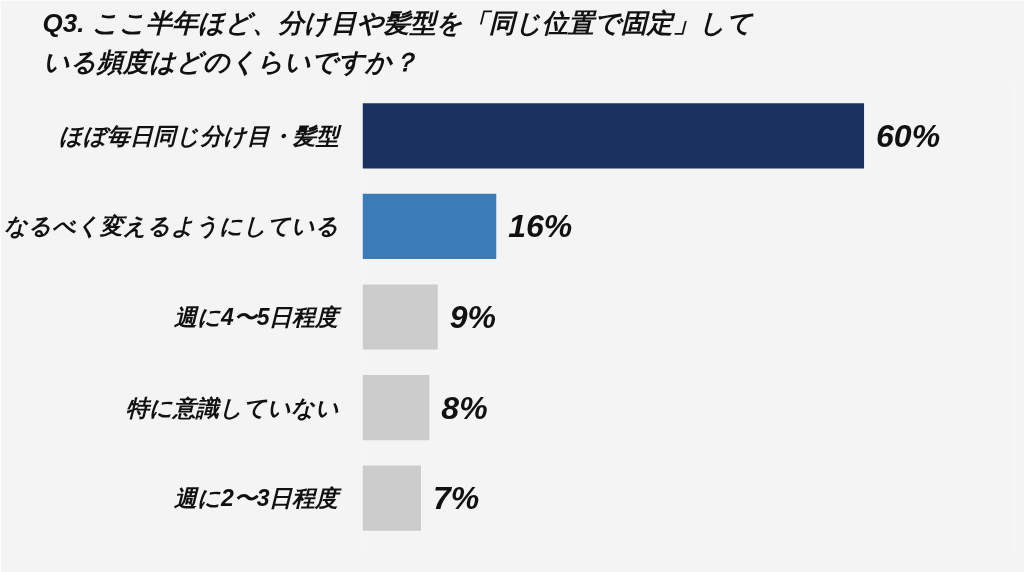  Describe the element at coordinates (908, 135) in the screenshot. I see `data-label: 60%` at that location.